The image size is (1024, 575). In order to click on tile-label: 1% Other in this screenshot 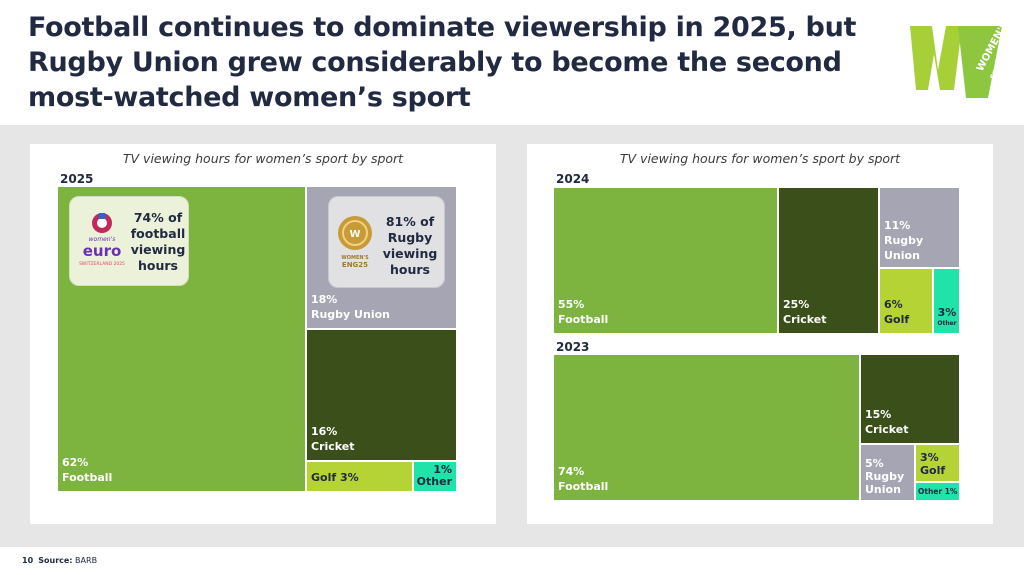, I will do `click(434, 476)`.